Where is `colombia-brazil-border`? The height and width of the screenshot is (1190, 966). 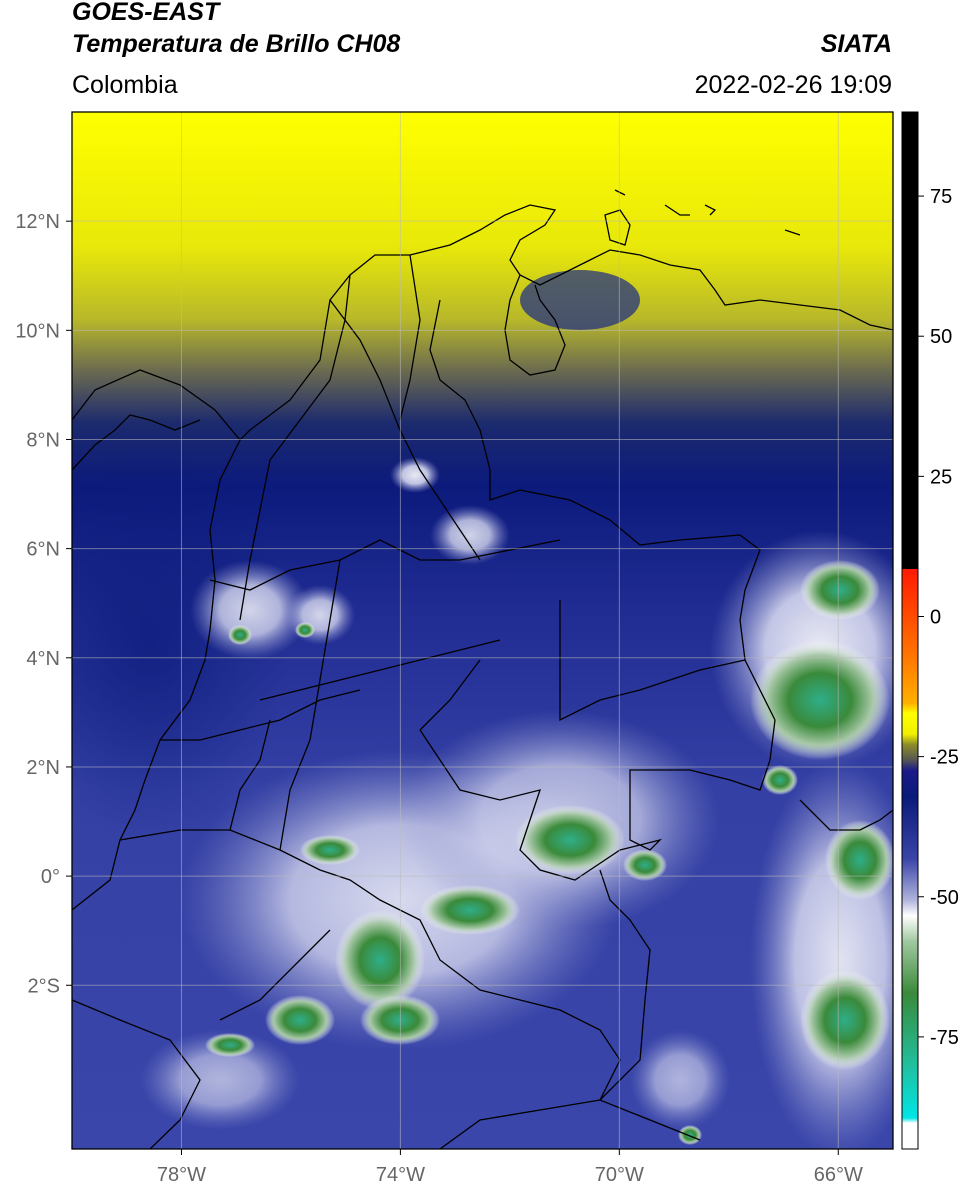
colombia-brazil-border is located at coordinates (597, 800).